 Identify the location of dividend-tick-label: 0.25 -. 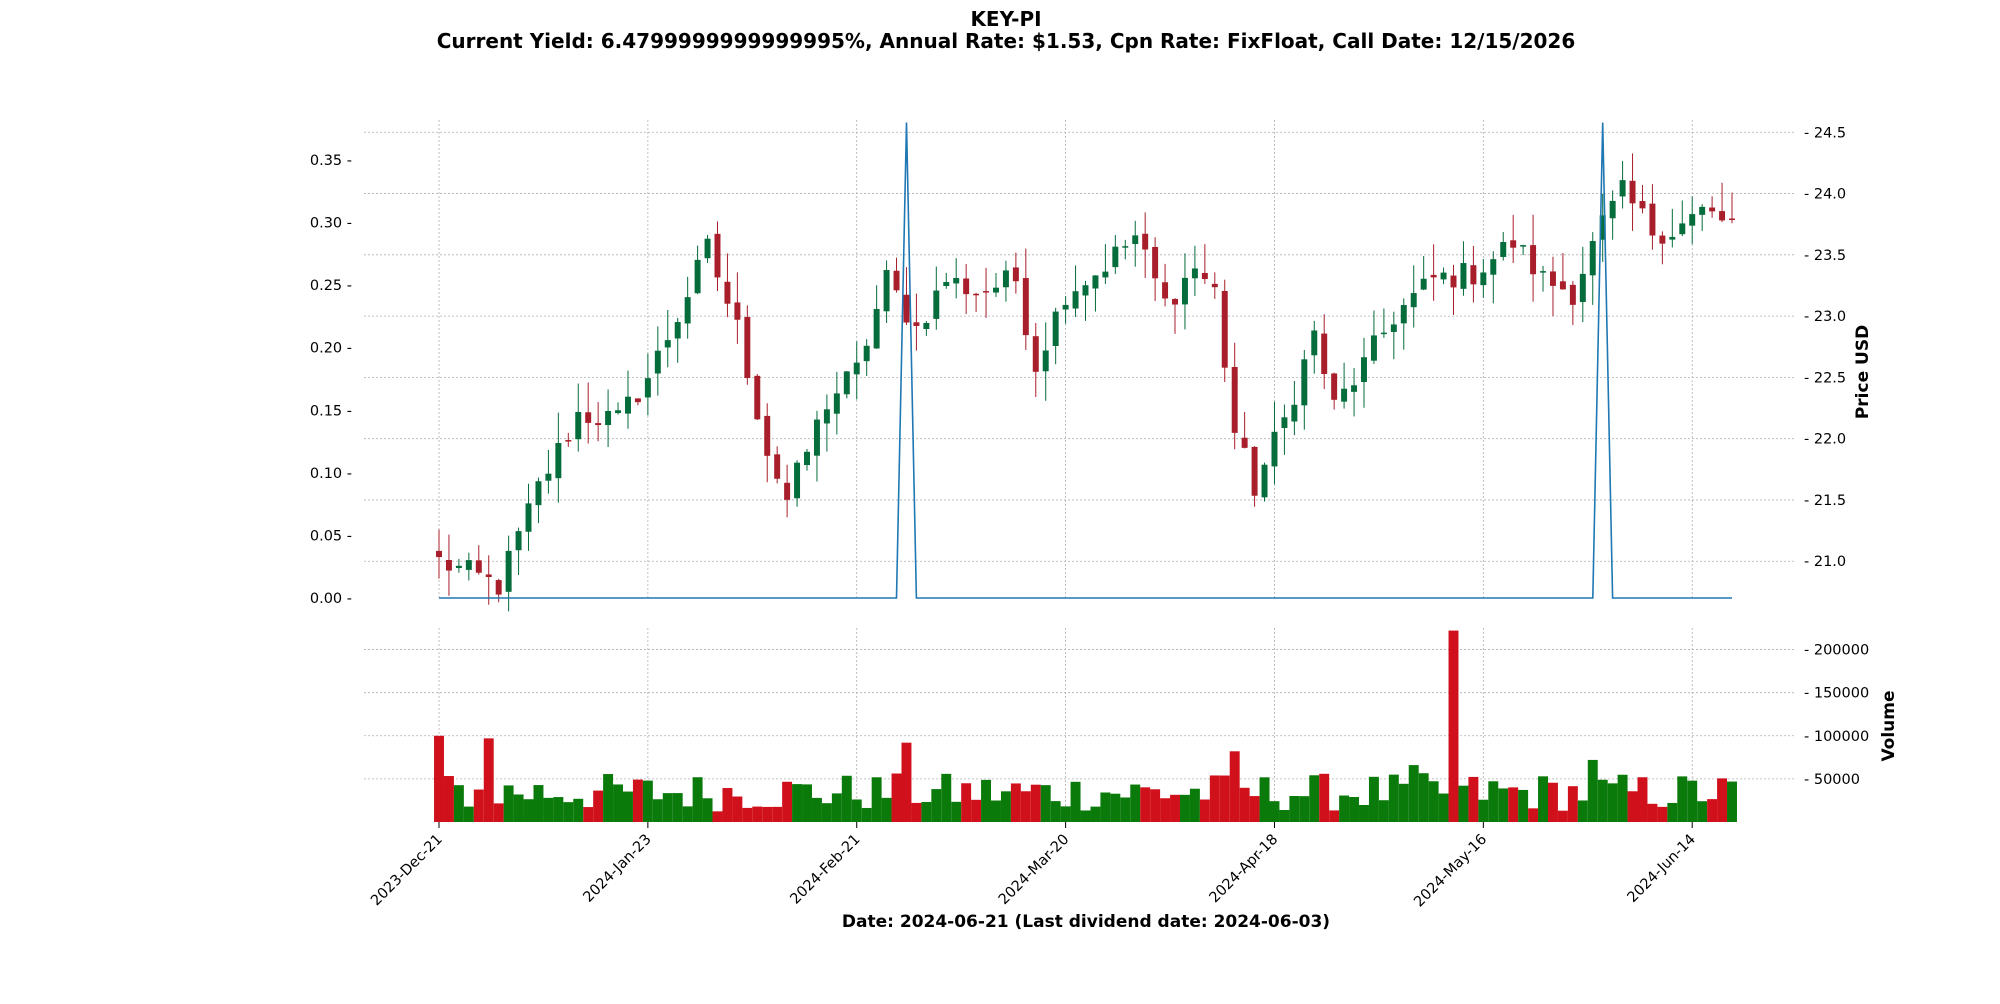
(331, 286).